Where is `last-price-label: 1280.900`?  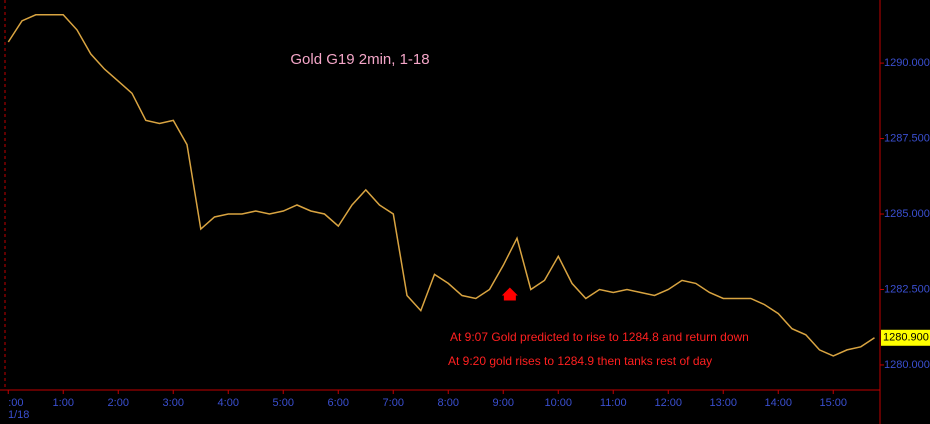 last-price-label: 1280.900 is located at coordinates (906, 338).